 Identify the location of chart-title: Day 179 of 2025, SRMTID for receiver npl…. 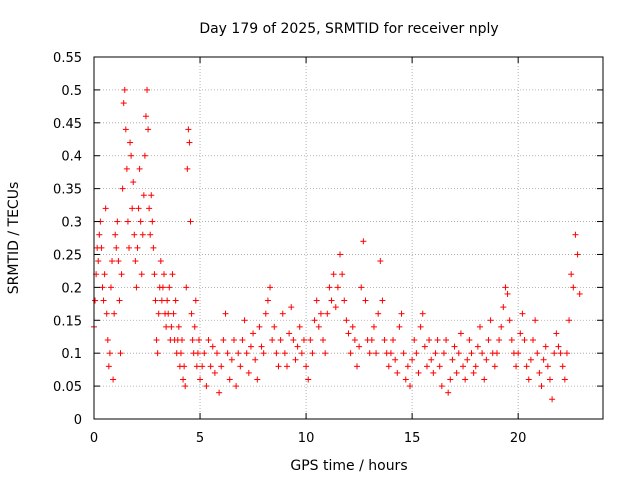
(348, 29).